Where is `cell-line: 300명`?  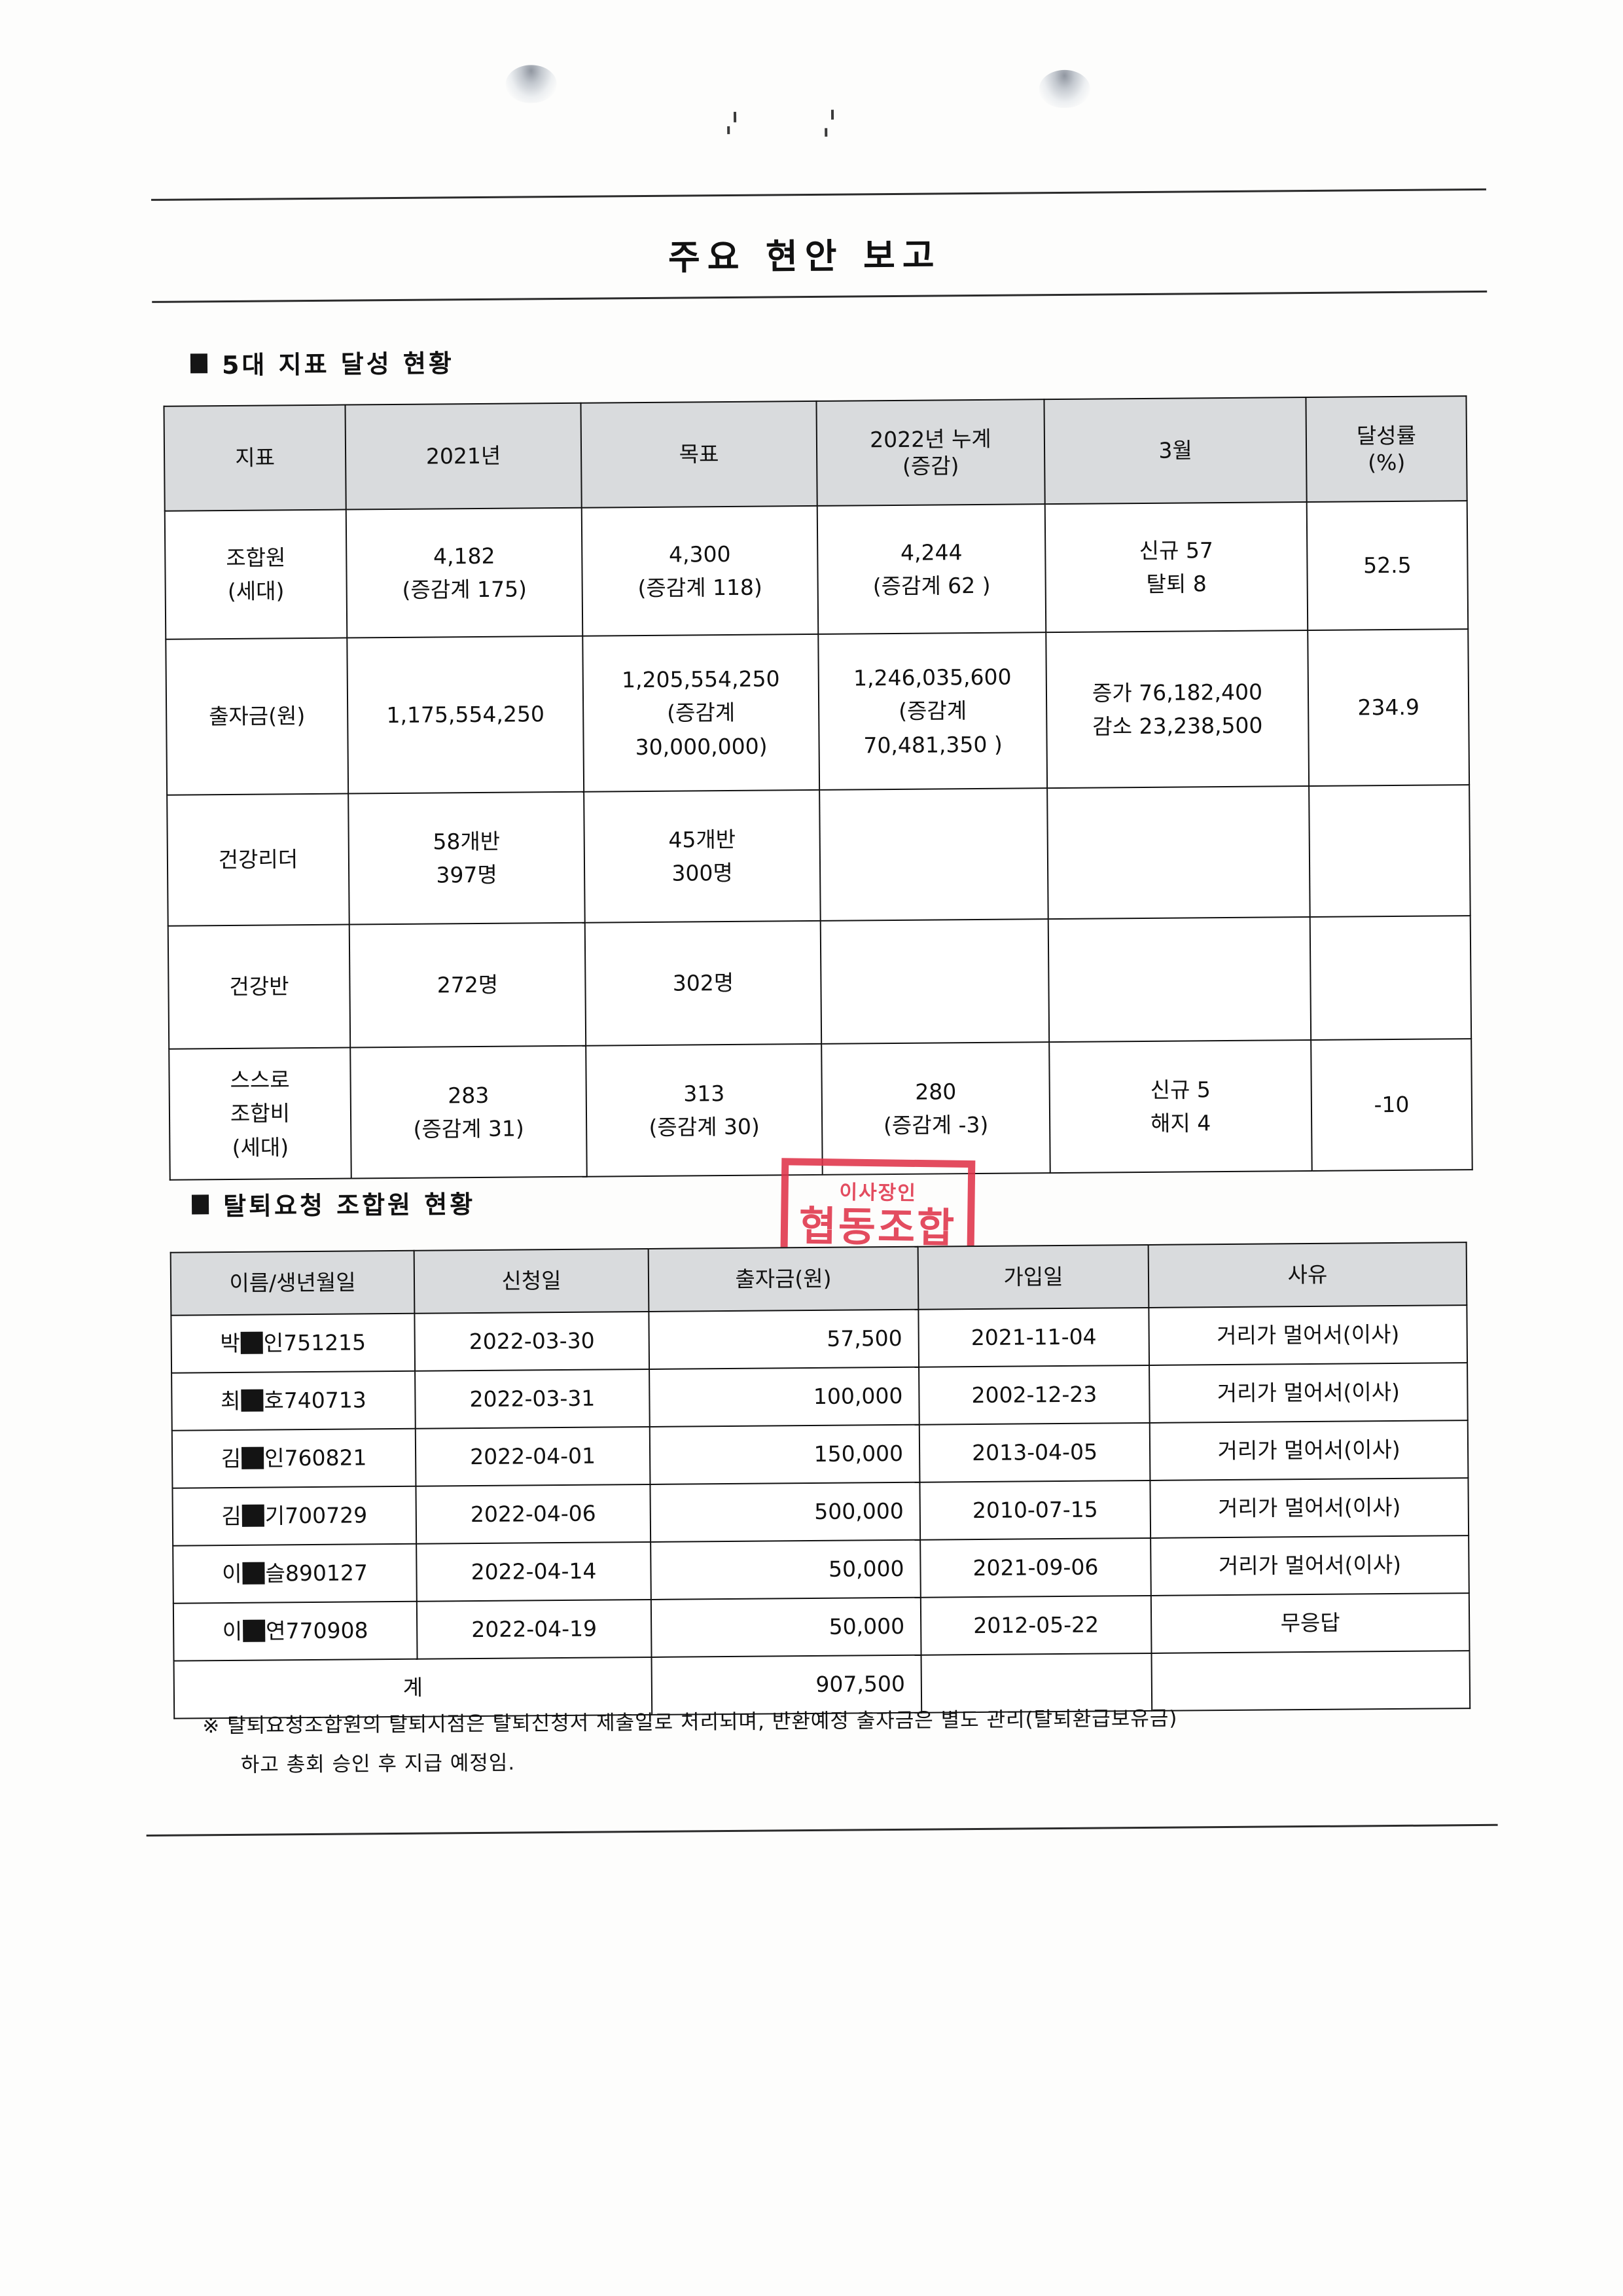 cell-line: 300명 is located at coordinates (702, 872).